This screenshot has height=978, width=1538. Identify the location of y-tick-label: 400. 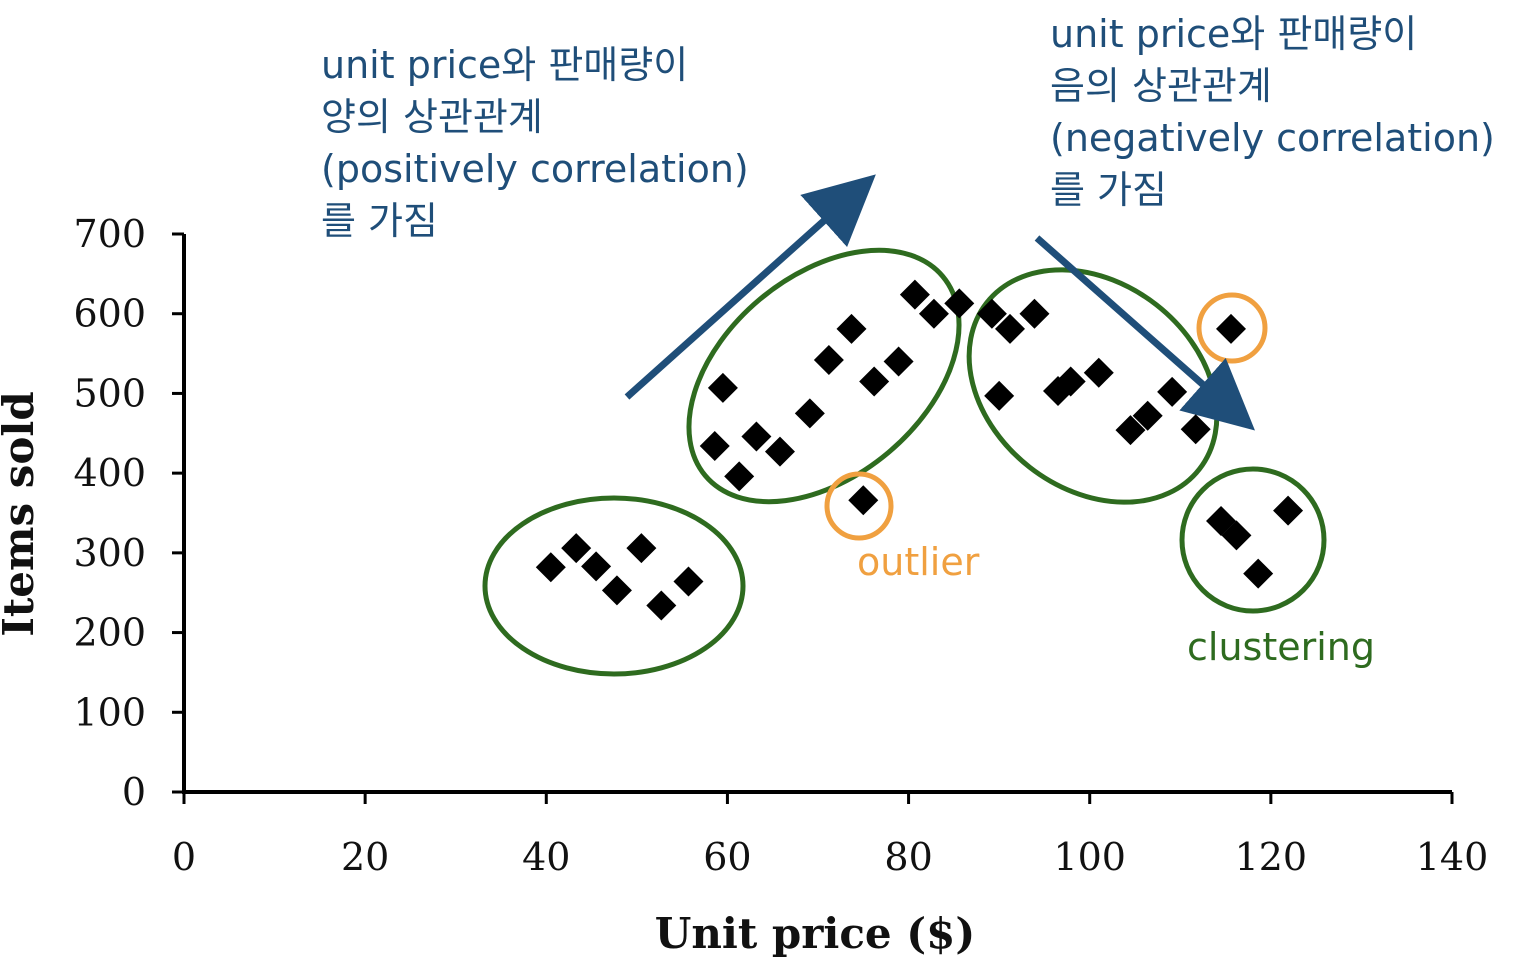
(109, 473).